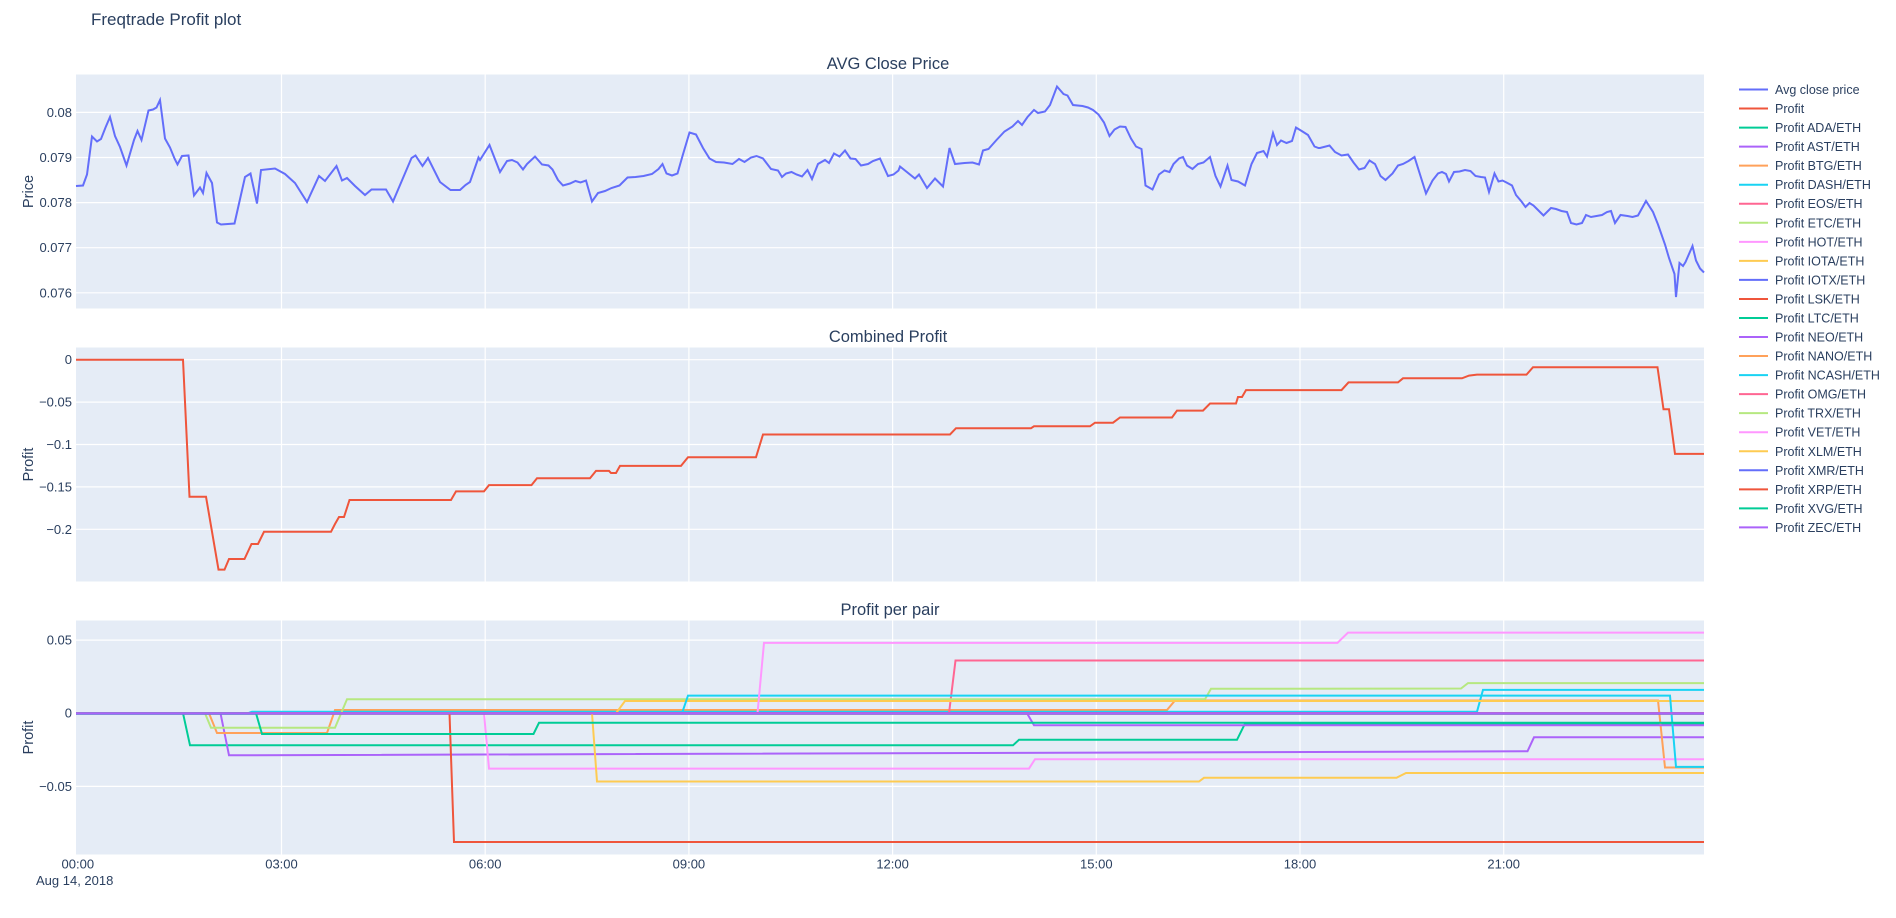 This screenshot has height=918, width=1896. I want to click on svg-text: Profit ZEC/ETH, so click(1818, 528).